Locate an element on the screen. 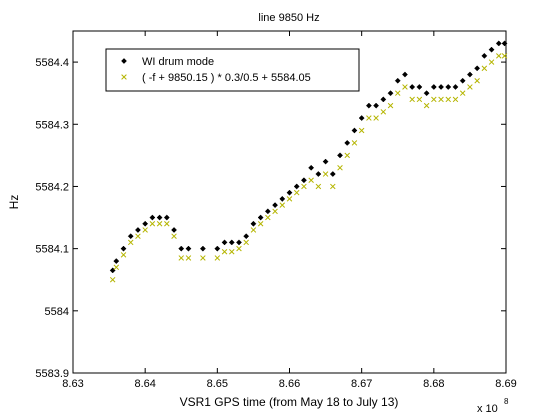 Image resolution: width=560 pixels, height=420 pixels. x-tick-label: 8.68 is located at coordinates (433, 384).